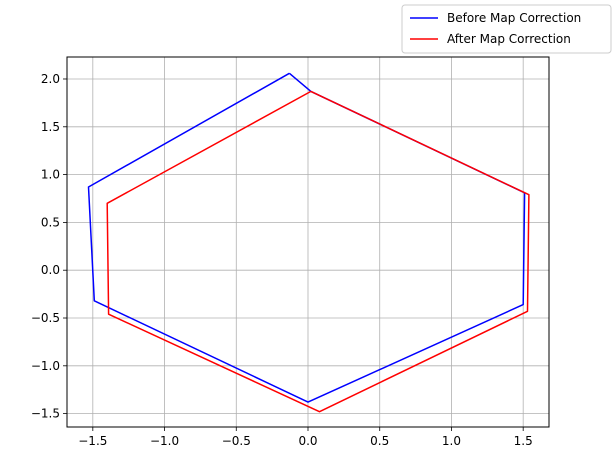 This screenshot has height=463, width=616. What do you see at coordinates (236, 441) in the screenshot?
I see `x-tick-label: −0.5` at bounding box center [236, 441].